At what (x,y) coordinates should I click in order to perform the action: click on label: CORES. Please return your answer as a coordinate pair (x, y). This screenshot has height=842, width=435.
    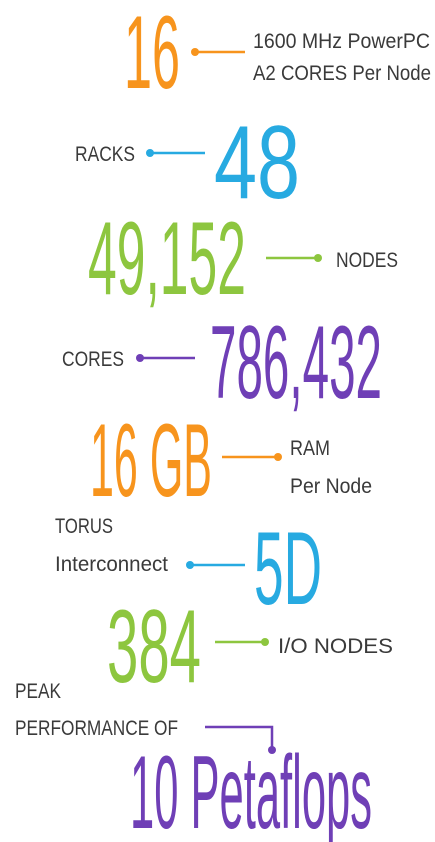
    Looking at the image, I should click on (93, 359).